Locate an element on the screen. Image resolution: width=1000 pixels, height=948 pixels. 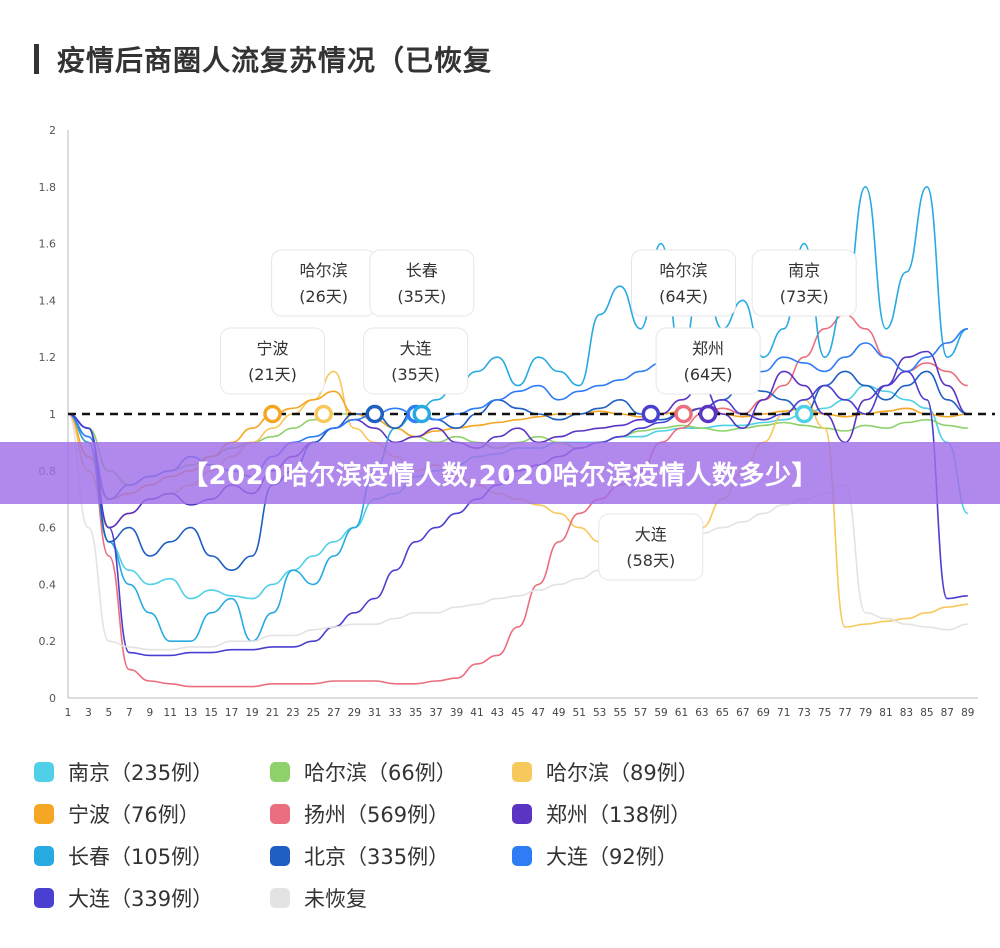
legend-label: 郑州（138例） is located at coordinates (619, 815).